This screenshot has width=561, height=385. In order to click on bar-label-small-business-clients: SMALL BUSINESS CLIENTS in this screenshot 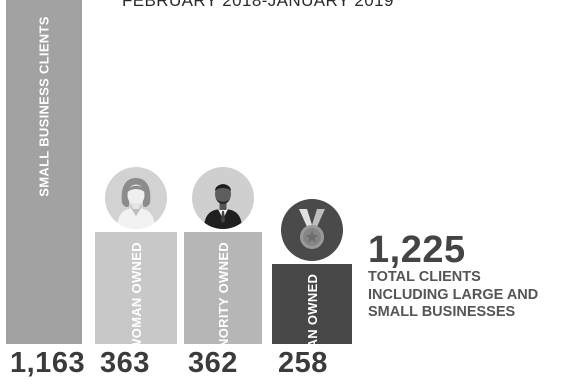, I will do `click(44, 106)`.